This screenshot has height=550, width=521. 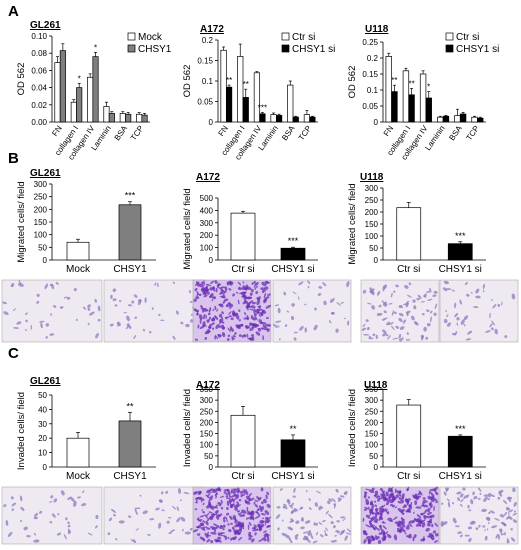 What do you see at coordinates (41, 197) in the screenshot?
I see `y-tick-label: 250` at bounding box center [41, 197].